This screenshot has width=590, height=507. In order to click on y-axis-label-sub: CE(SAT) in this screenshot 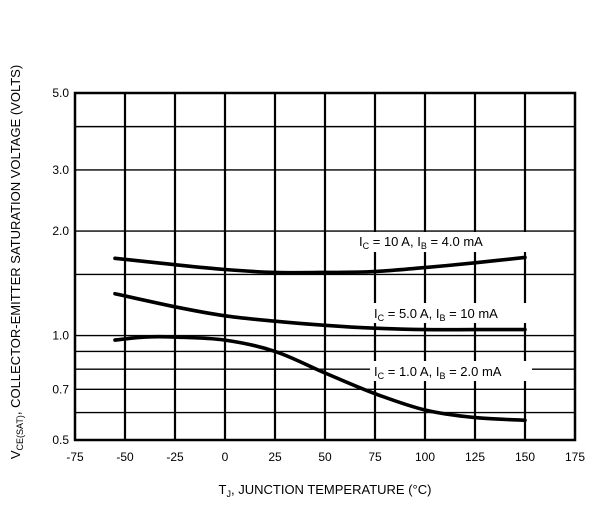, I will do `click(20, 432)`.